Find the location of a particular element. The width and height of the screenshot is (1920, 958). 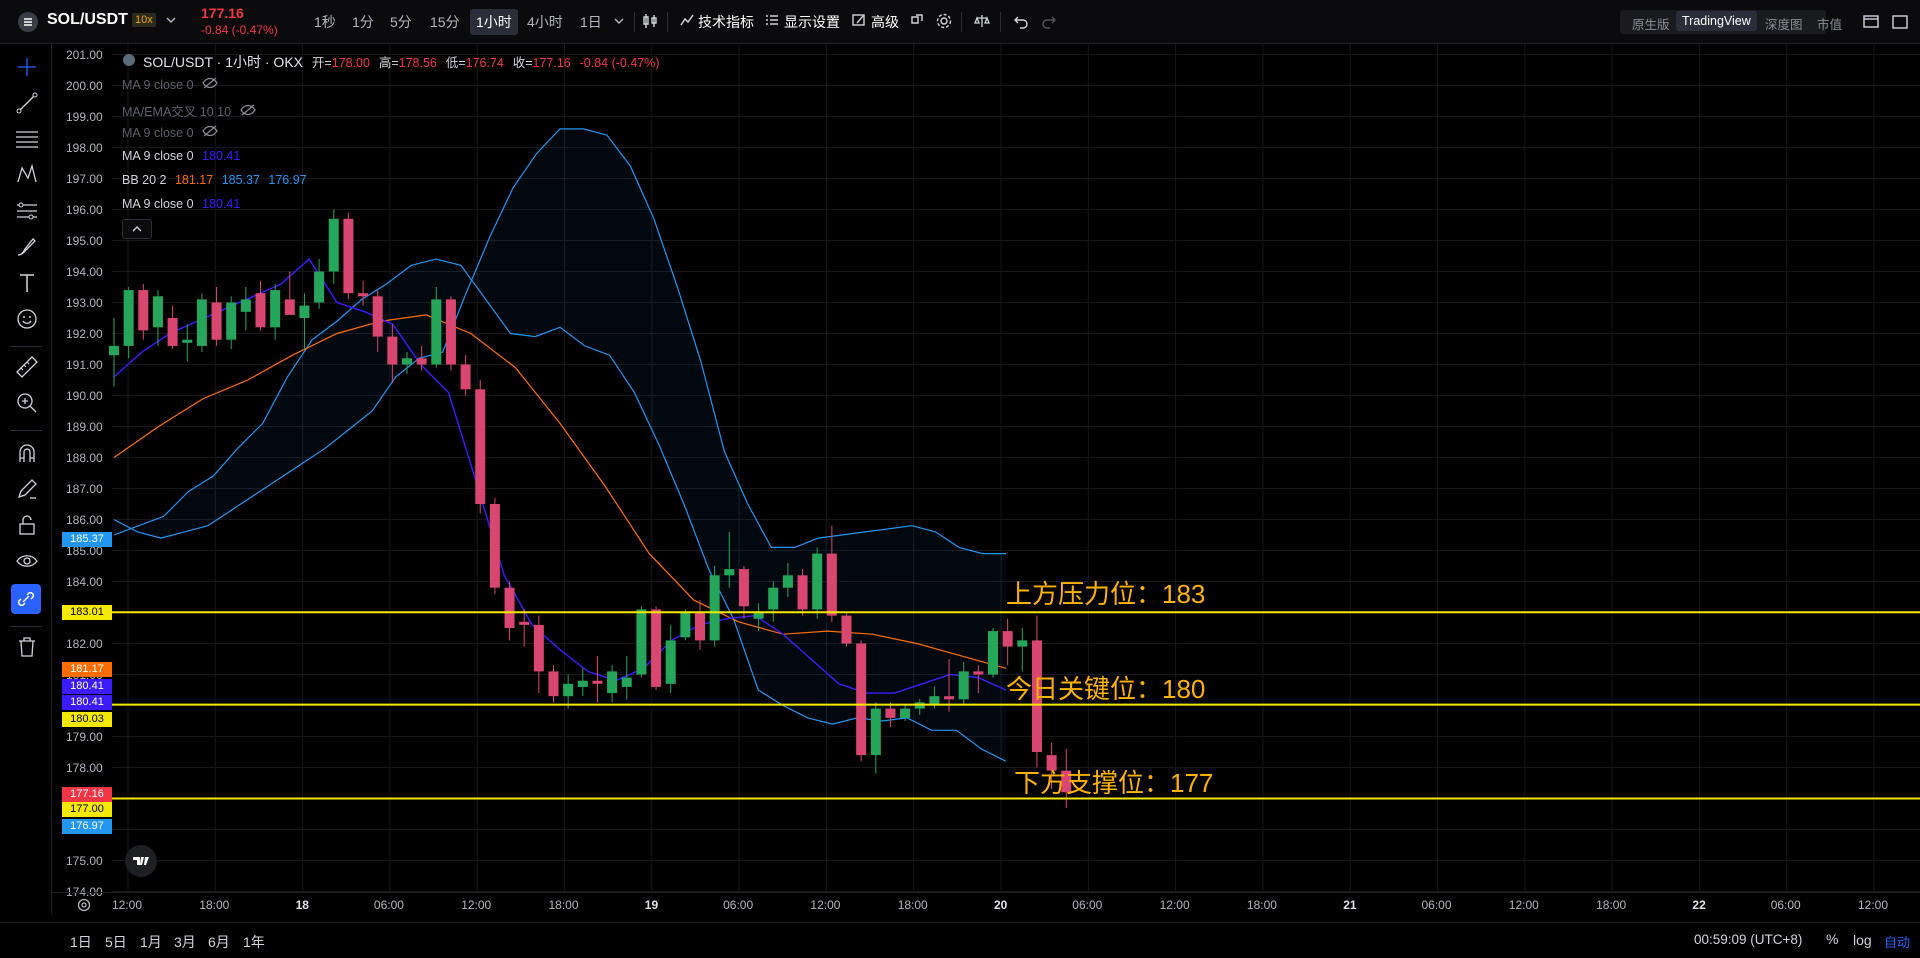

interval-4h: 4小时 is located at coordinates (545, 22).